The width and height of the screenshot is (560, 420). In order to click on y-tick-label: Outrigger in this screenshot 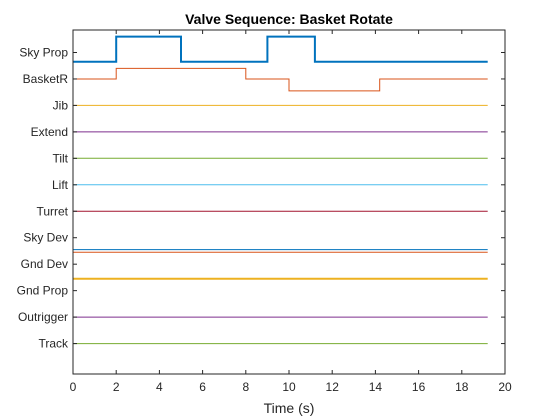, I will do `click(43, 317)`.